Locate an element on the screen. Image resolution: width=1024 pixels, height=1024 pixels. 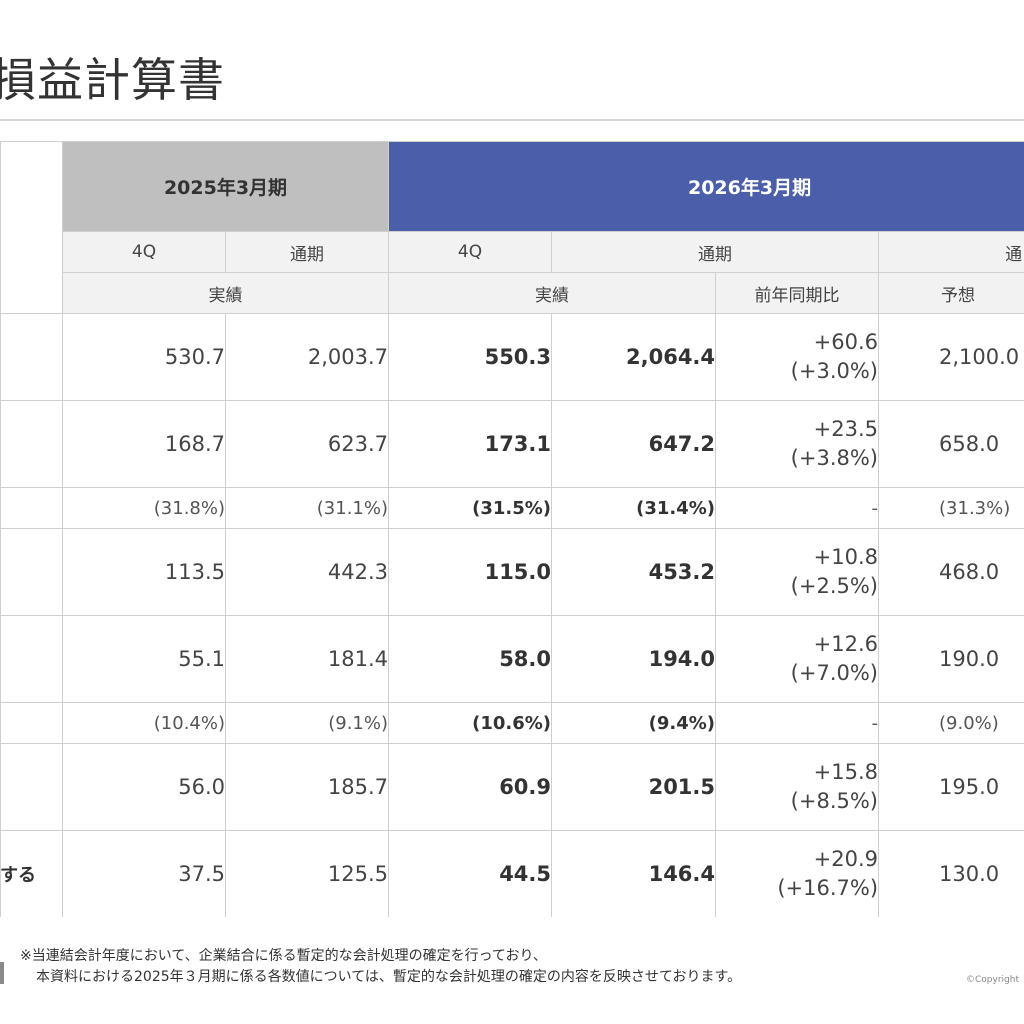
header-cur-full-fc: 通 is located at coordinates (951, 252).